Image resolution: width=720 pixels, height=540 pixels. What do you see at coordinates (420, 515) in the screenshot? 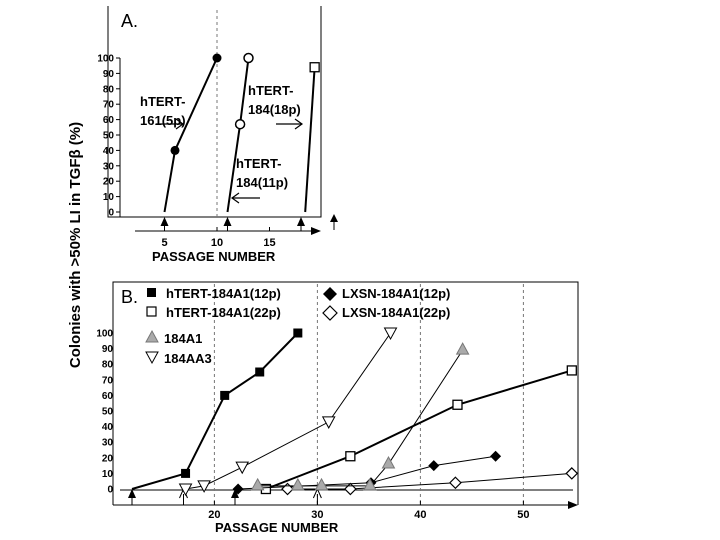
I see `x-tick-label: 40` at bounding box center [420, 515].